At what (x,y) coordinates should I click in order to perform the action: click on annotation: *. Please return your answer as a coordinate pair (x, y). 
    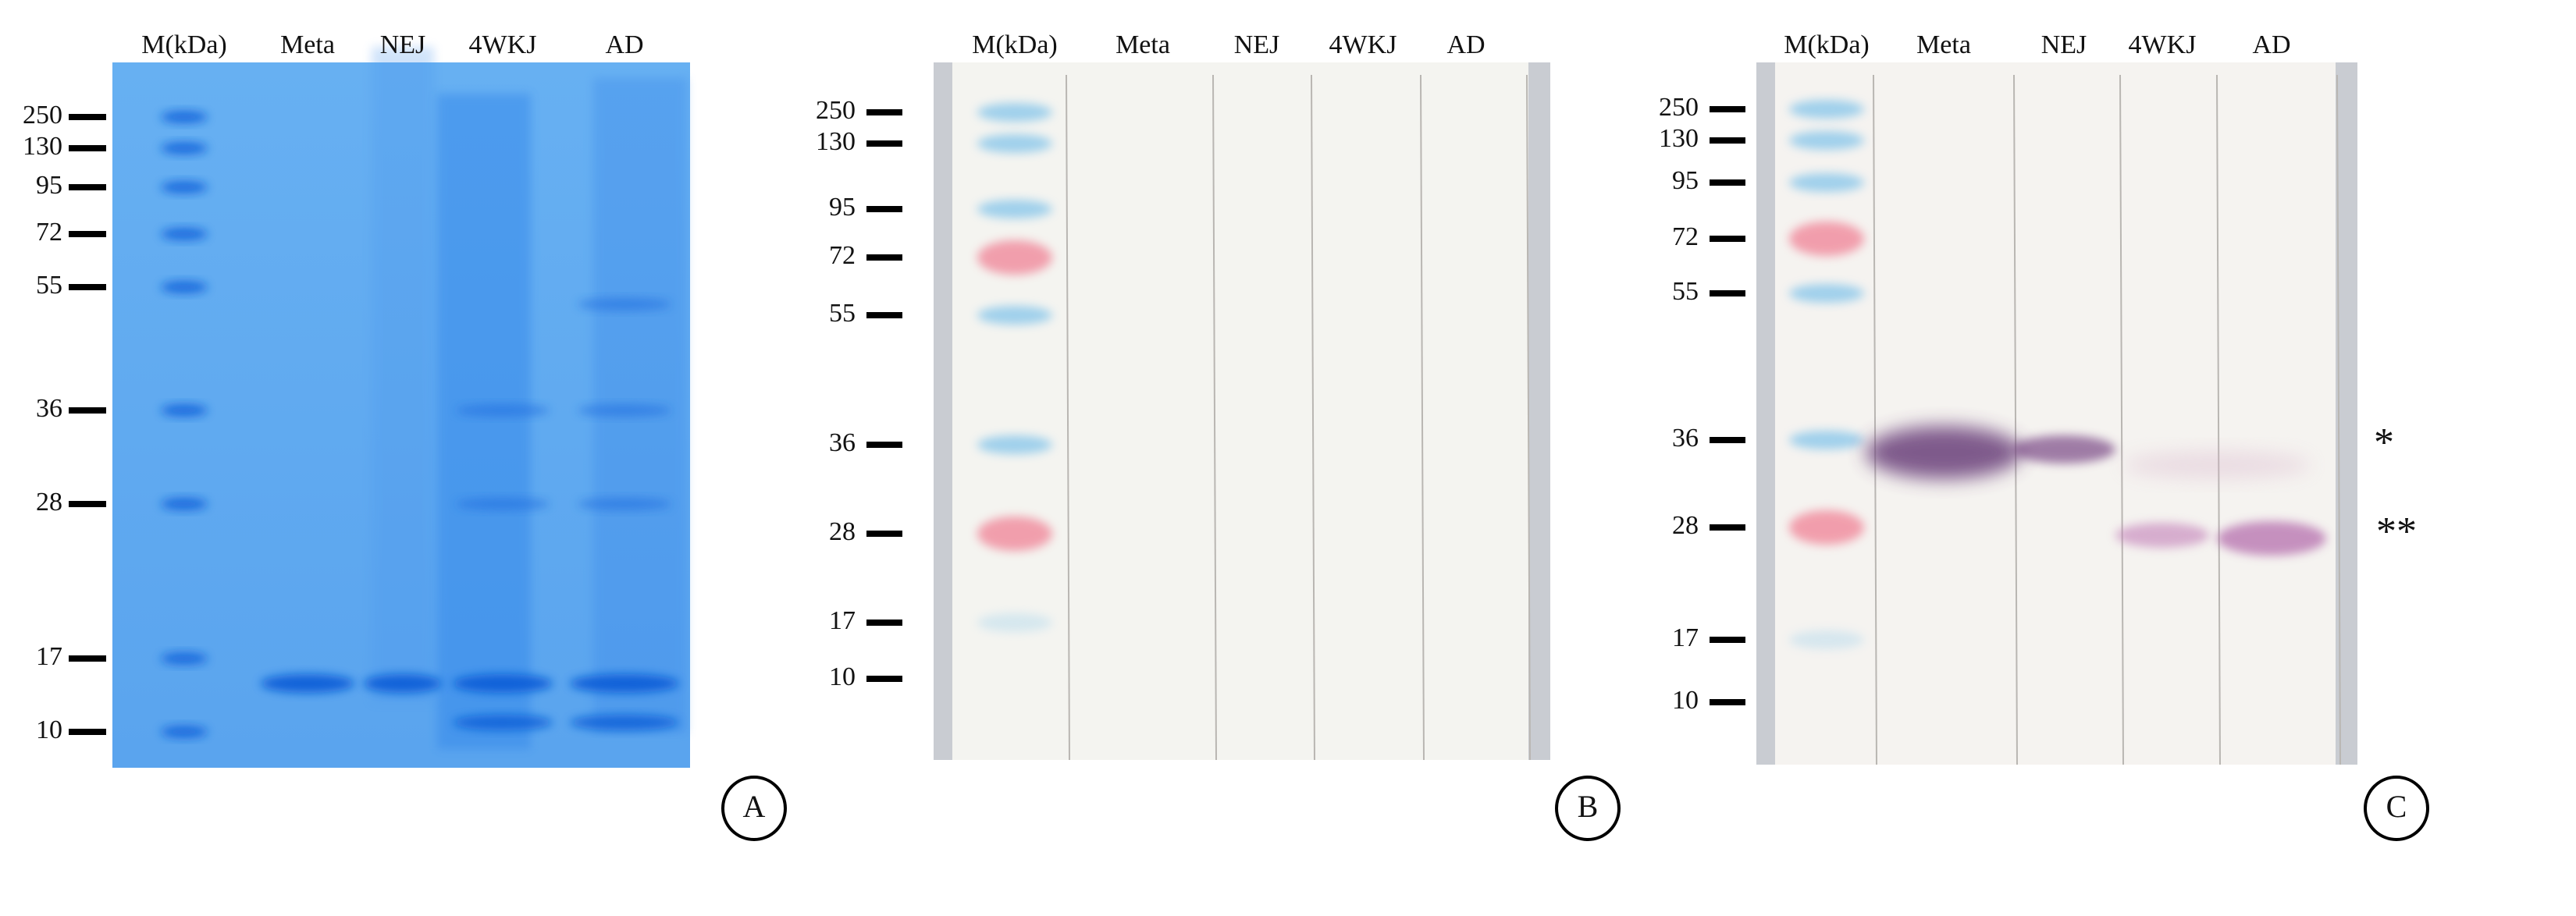
    Looking at the image, I should click on (2384, 443).